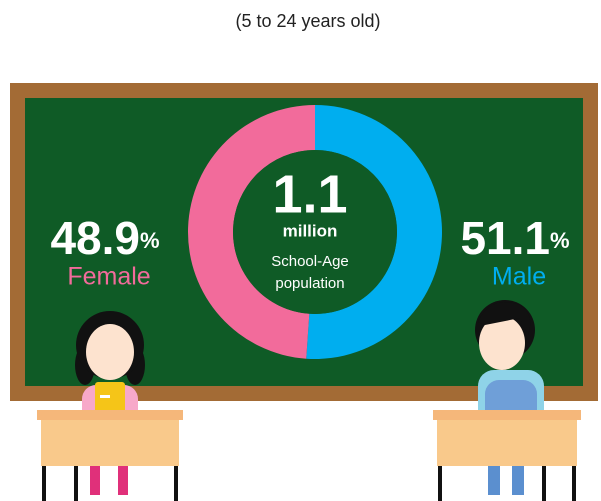 The height and width of the screenshot is (501, 601). I want to click on center-caption: School-Age, so click(310, 261).